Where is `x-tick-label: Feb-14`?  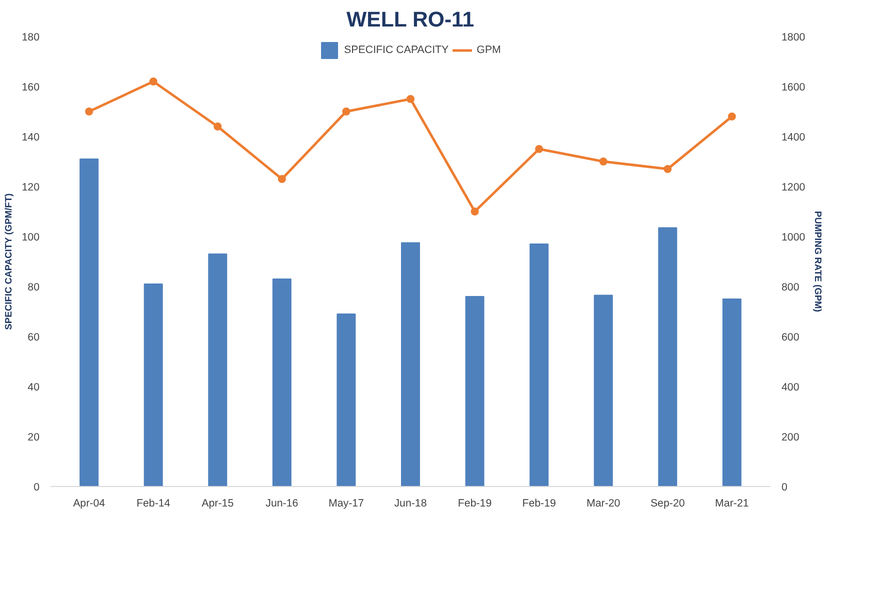
x-tick-label: Feb-14 is located at coordinates (153, 504).